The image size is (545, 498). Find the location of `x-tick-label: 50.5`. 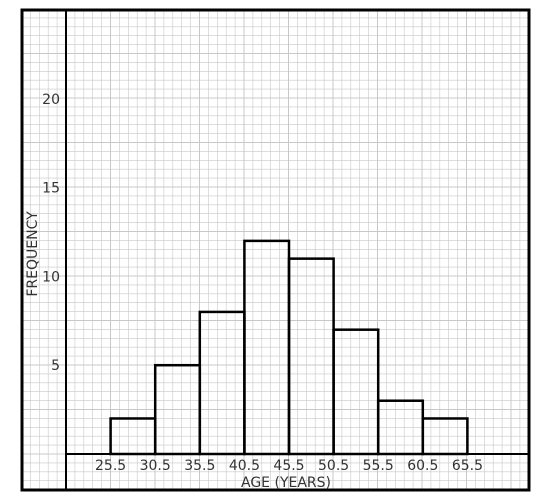

x-tick-label: 50.5 is located at coordinates (333, 466).